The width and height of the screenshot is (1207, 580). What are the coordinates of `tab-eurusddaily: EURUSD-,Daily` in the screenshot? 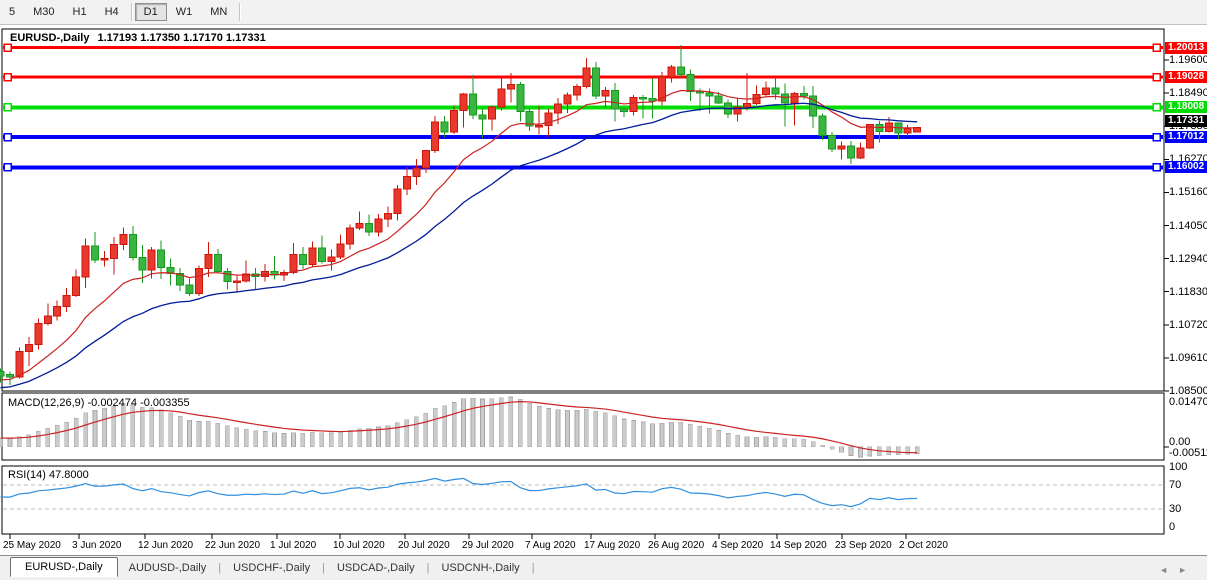 It's located at (64, 567).